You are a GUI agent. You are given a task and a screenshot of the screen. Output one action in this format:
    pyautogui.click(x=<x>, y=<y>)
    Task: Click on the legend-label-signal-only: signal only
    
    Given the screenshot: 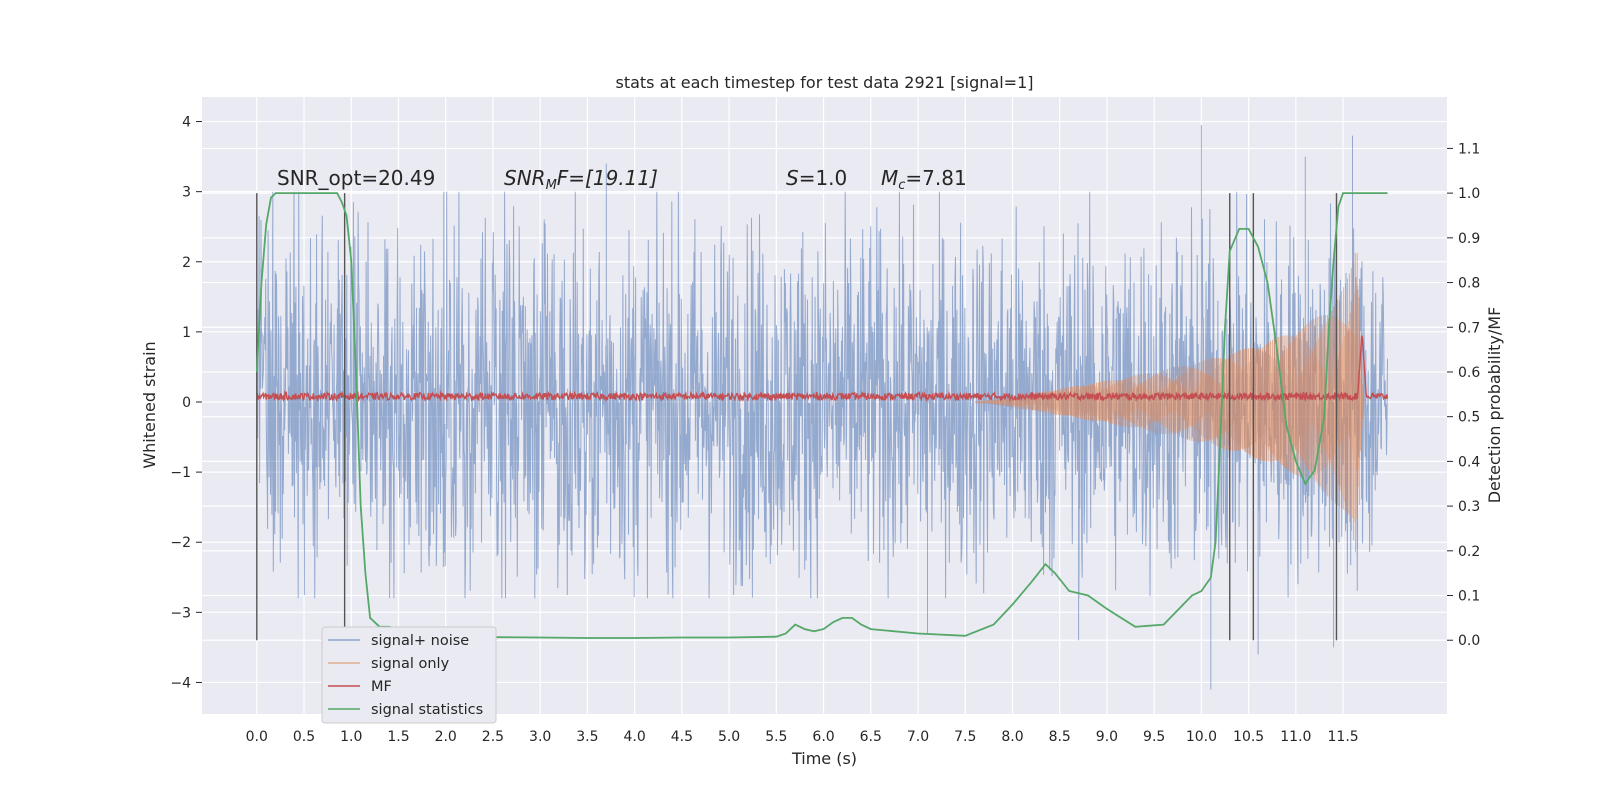 What is the action you would take?
    pyautogui.click(x=410, y=664)
    